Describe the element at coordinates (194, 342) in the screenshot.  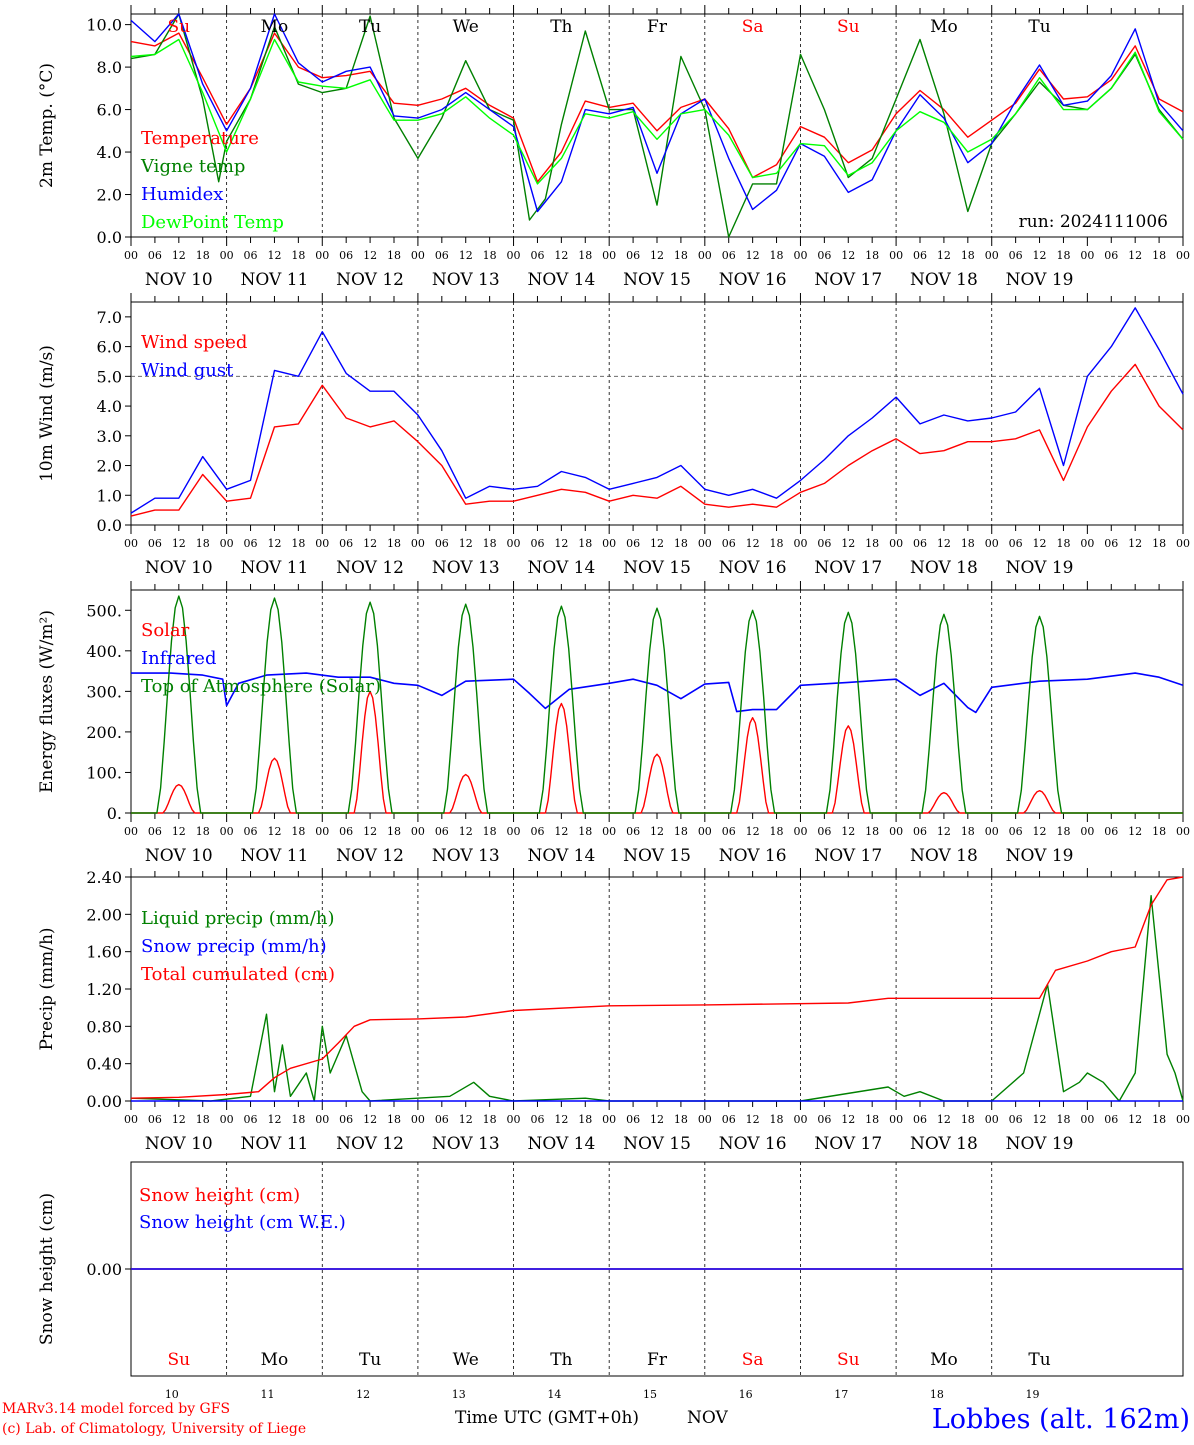
I see `legend-entry: Wind speed` at that location.